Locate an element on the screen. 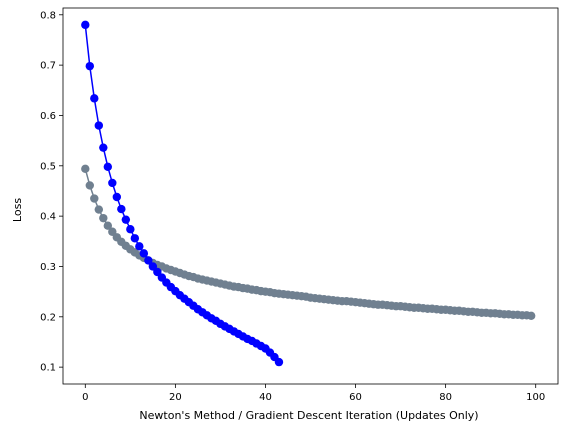  y-tick-label: 0.2 is located at coordinates (48, 317).